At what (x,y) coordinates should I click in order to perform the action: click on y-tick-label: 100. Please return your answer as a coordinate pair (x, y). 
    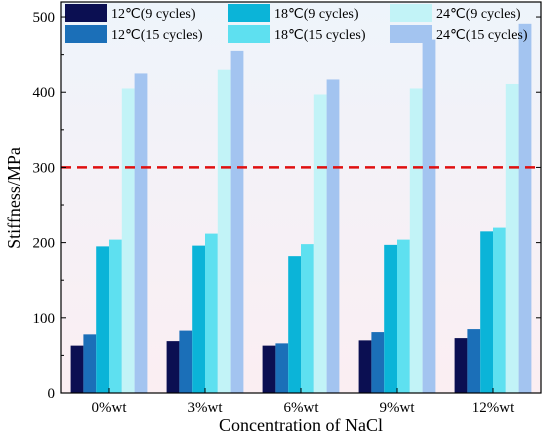
    Looking at the image, I should click on (44, 319).